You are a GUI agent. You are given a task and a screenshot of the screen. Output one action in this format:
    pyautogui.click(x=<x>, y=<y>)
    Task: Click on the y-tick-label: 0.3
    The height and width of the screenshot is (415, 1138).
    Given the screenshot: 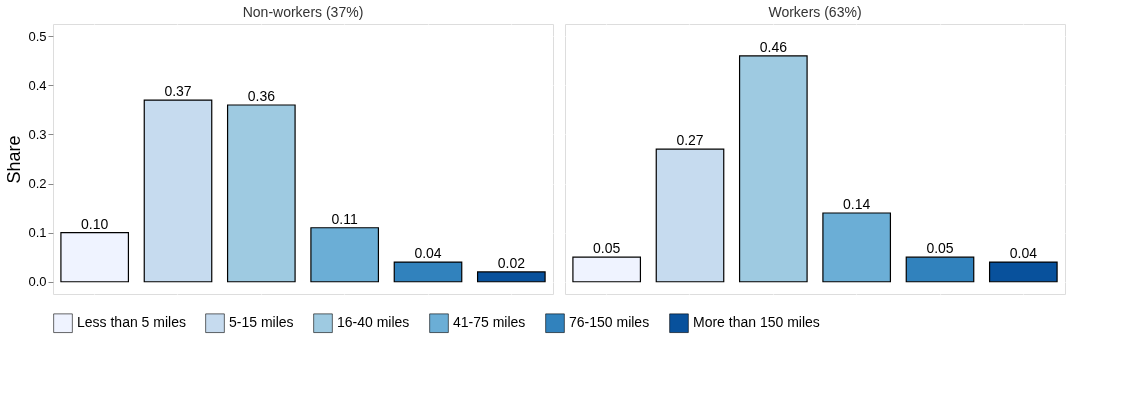 What is the action you would take?
    pyautogui.click(x=37, y=134)
    